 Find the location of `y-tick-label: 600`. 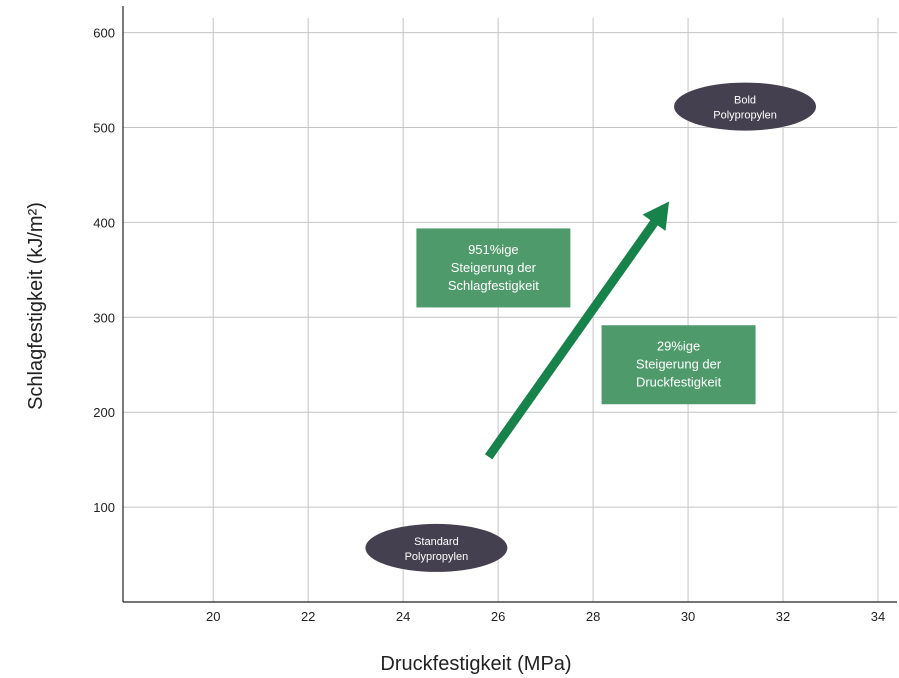

y-tick-label: 600 is located at coordinates (104, 33).